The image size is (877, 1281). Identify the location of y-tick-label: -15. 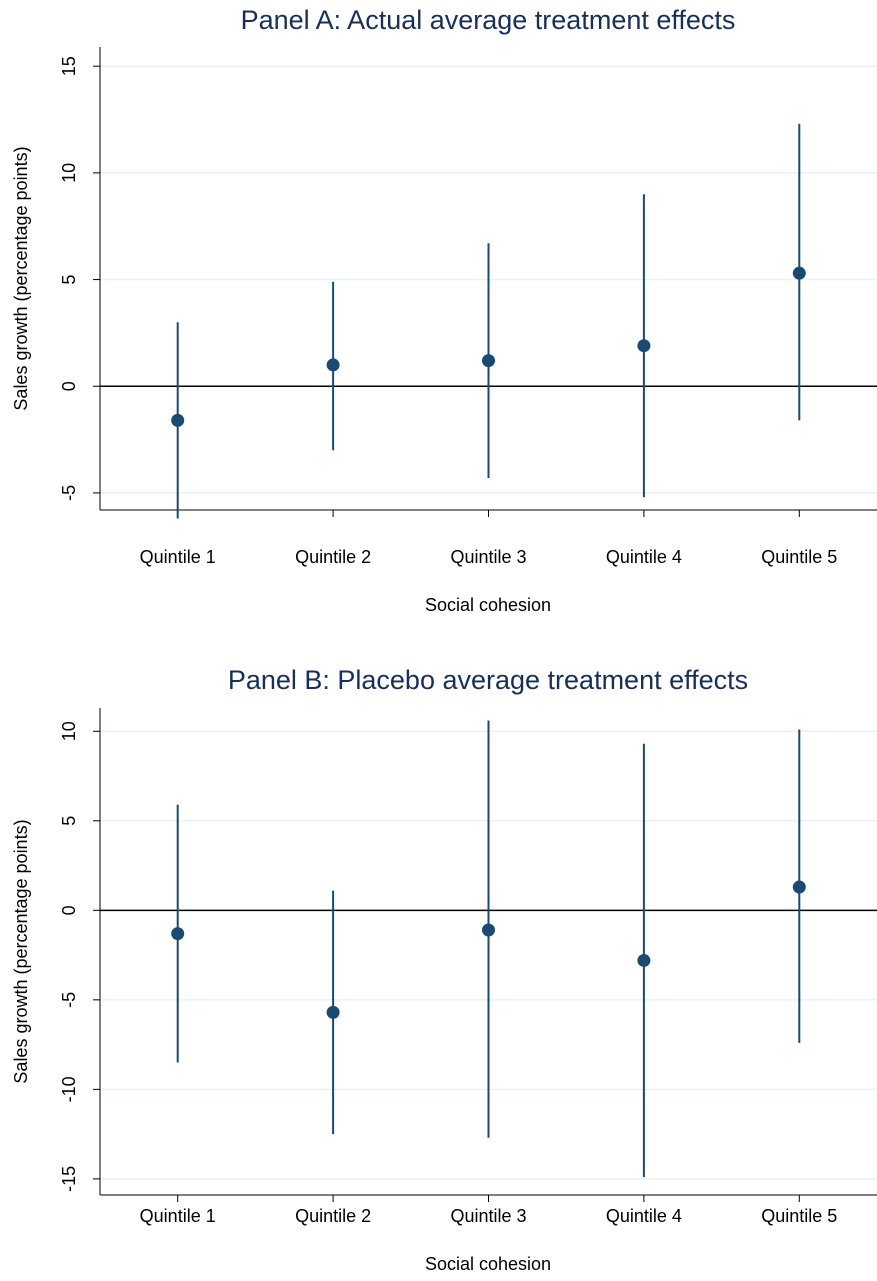
(69, 1179).